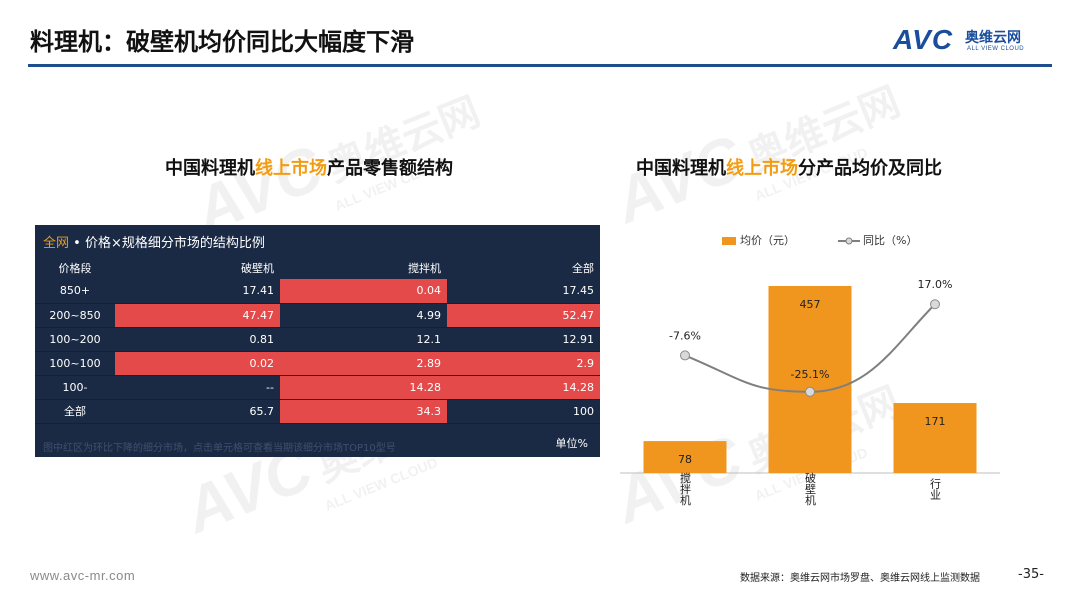 The width and height of the screenshot is (1080, 608). What do you see at coordinates (935, 489) in the screenshot?
I see `category-label: 行业` at bounding box center [935, 489].